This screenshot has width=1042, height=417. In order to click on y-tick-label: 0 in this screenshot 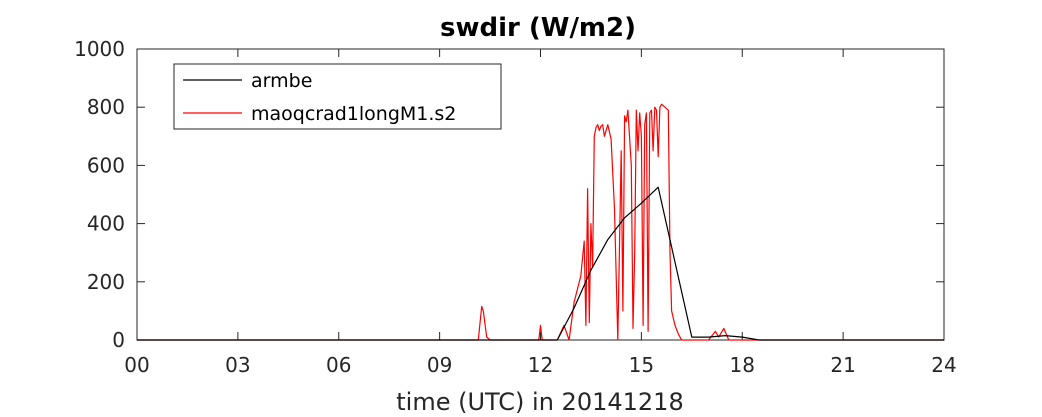, I will do `click(118, 340)`.